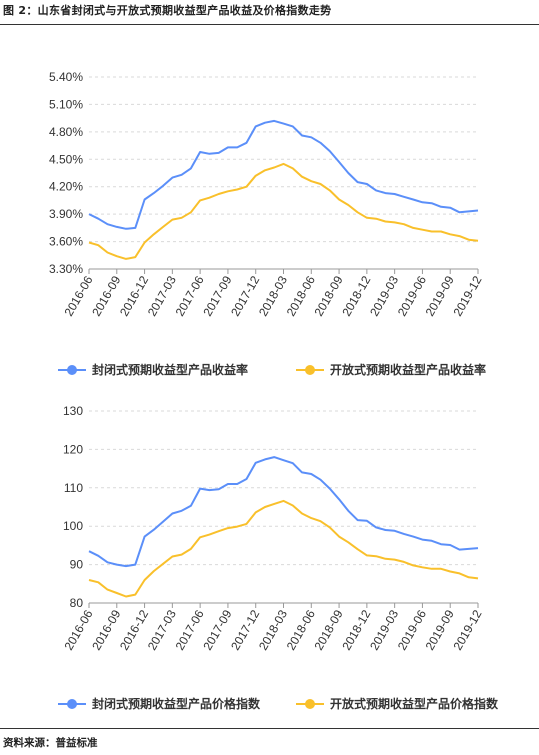 The height and width of the screenshot is (755, 539). Describe the element at coordinates (170, 369) in the screenshot. I see `legend-label-1: 封闭式预期收益型产品收益率` at that location.